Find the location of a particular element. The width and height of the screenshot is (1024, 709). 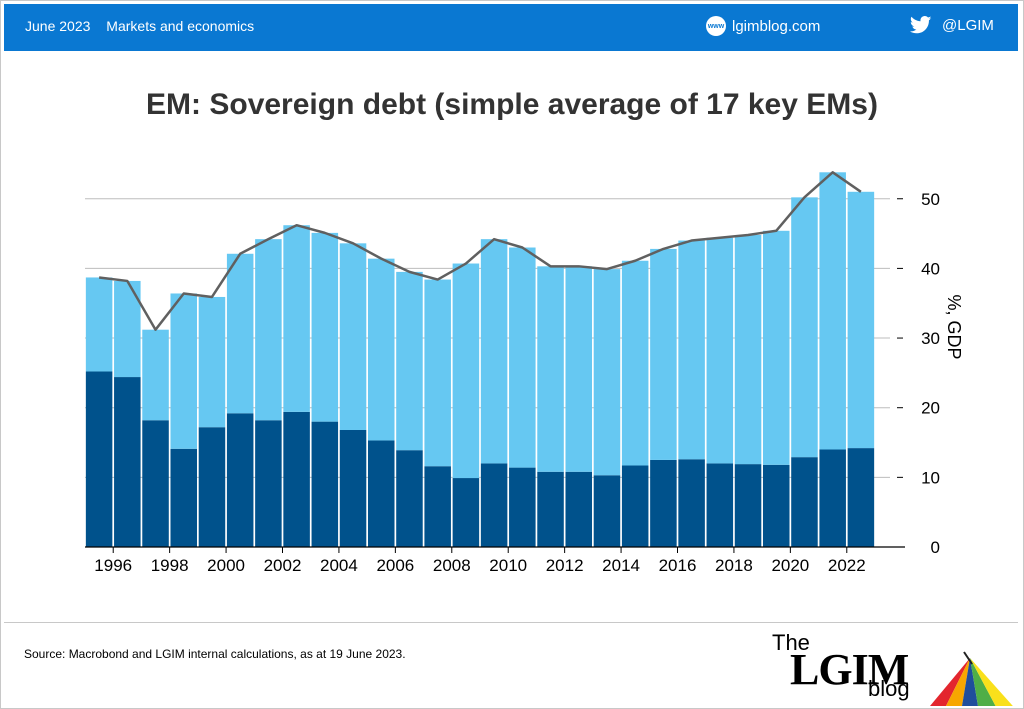

y-tick-label: 50 is located at coordinates (930, 199).